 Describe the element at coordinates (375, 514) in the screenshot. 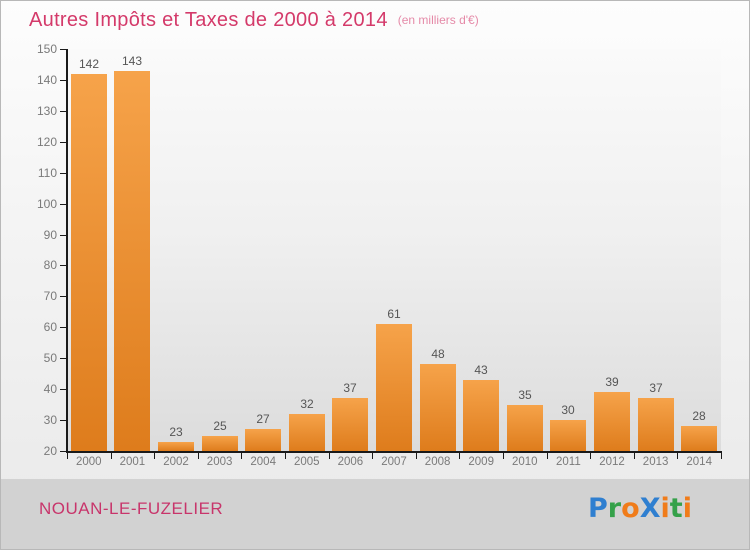

I see `footer-bar: NOUAN-LE-FUZELIER ProXiti` at that location.